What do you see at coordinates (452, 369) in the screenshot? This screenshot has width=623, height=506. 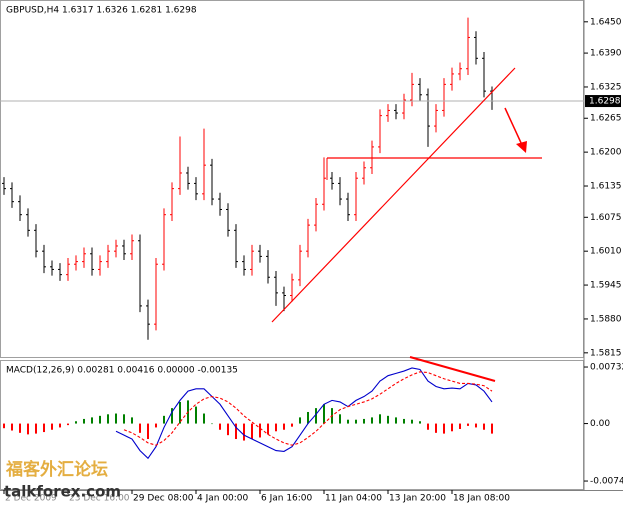 I see `divergence-line` at bounding box center [452, 369].